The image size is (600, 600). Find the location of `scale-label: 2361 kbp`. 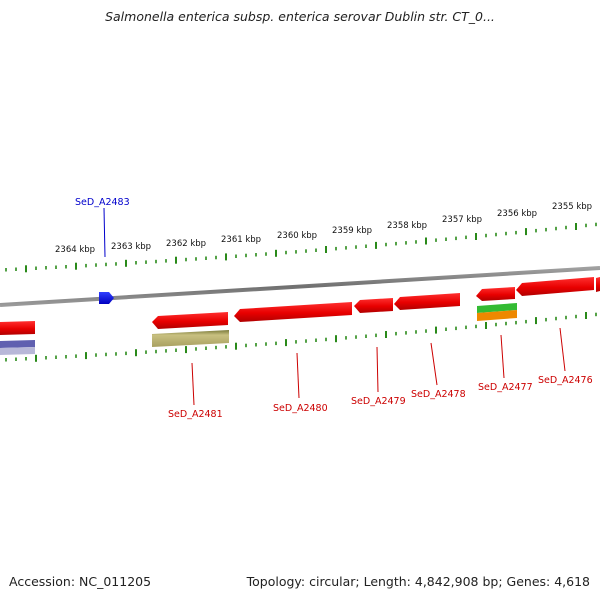

scale-label: 2361 kbp is located at coordinates (241, 240).